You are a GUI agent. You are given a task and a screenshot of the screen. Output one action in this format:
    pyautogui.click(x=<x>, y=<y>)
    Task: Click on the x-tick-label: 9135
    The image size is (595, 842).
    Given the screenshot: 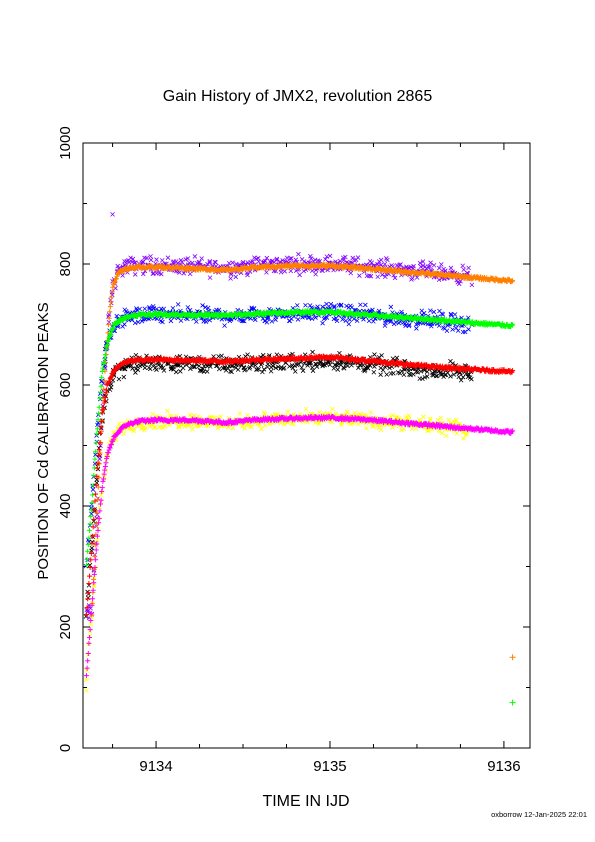 What is the action you would take?
    pyautogui.click(x=329, y=766)
    